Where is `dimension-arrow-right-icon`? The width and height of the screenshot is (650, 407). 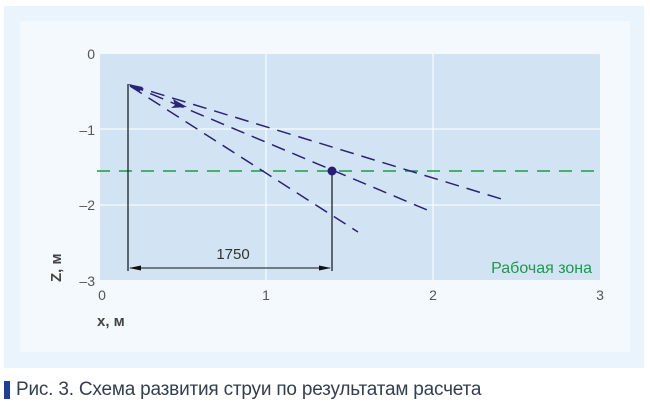
dimension-arrow-right-icon is located at coordinates (325, 268).